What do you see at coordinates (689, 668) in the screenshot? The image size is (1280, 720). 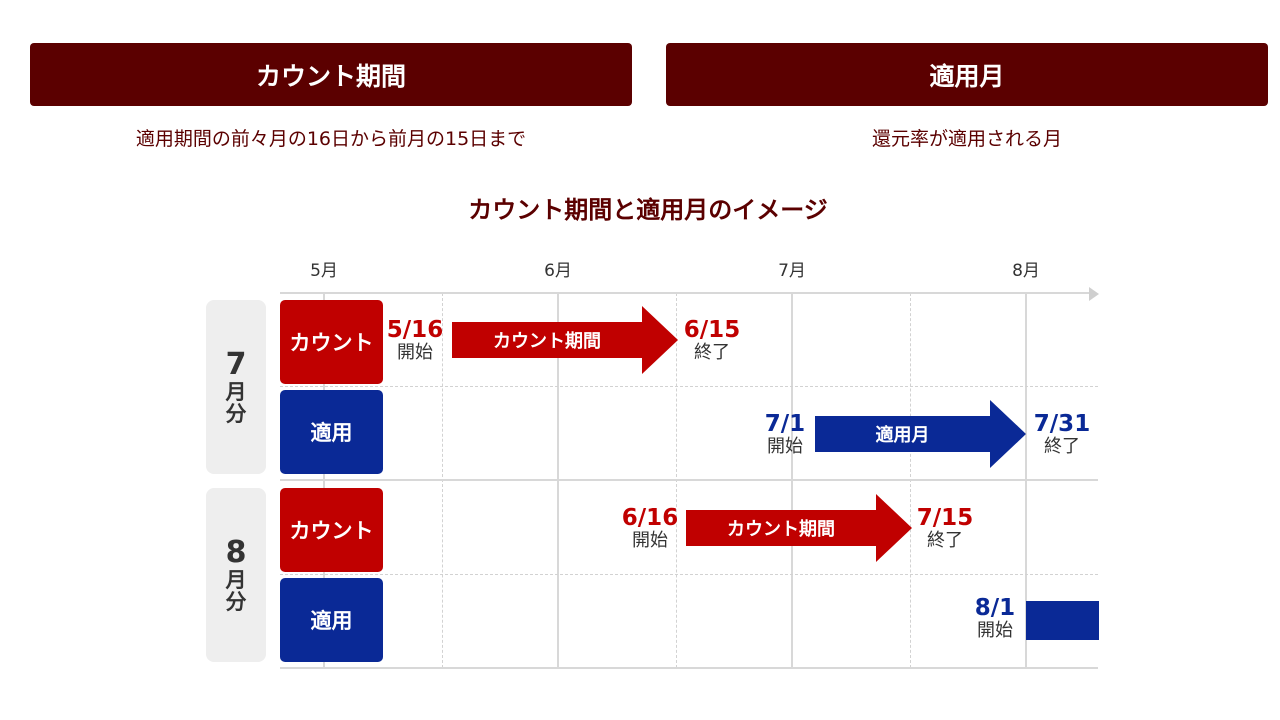 I see `bottom-line` at bounding box center [689, 668].